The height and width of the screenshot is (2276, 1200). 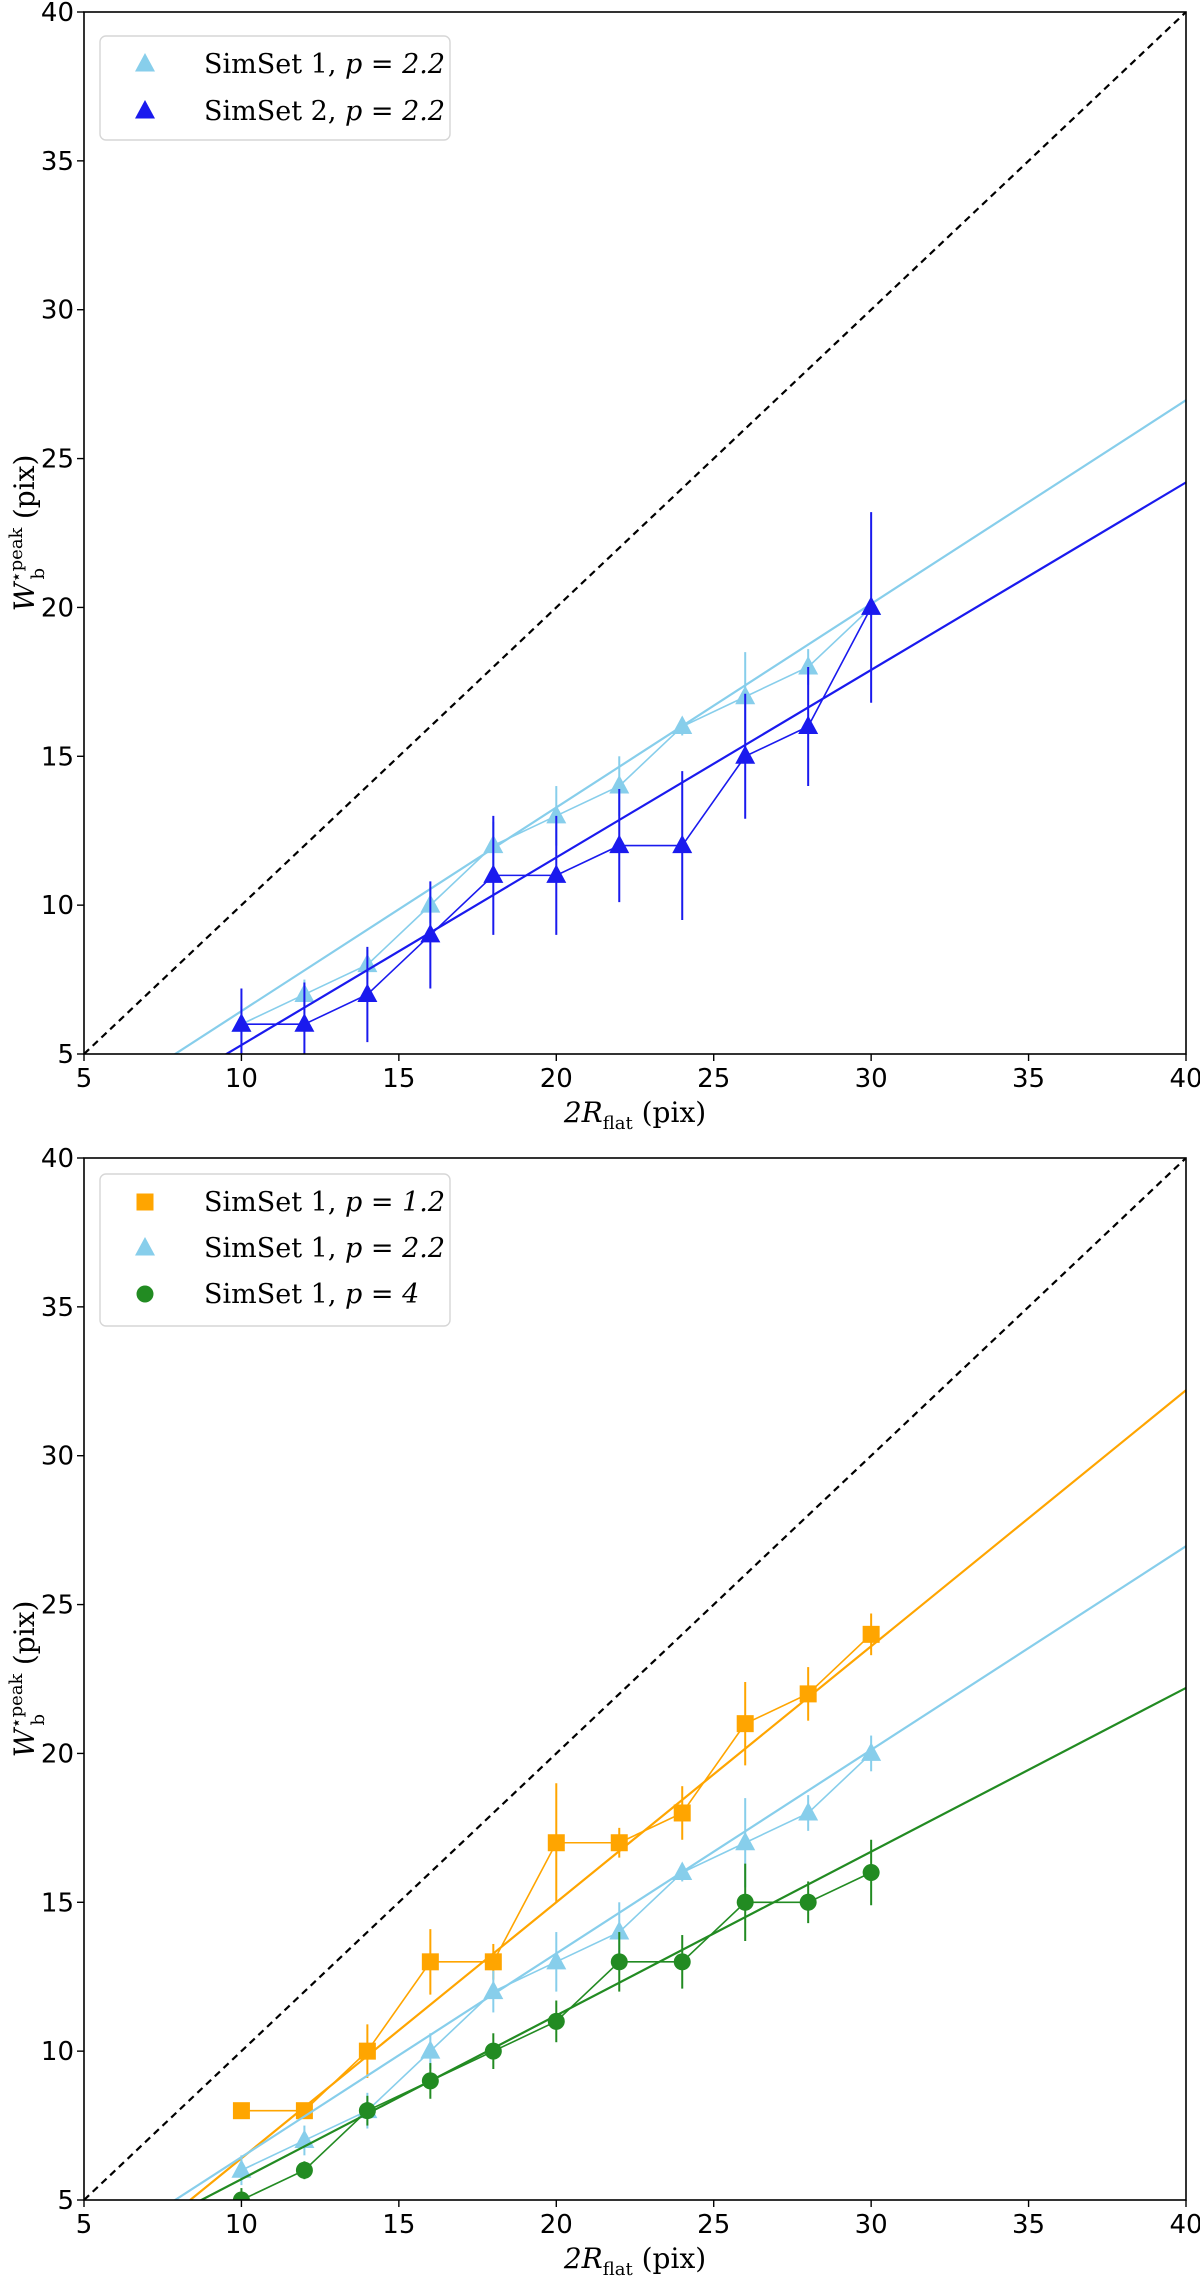 I want to click on y-tick-label: 10, so click(x=57, y=906).